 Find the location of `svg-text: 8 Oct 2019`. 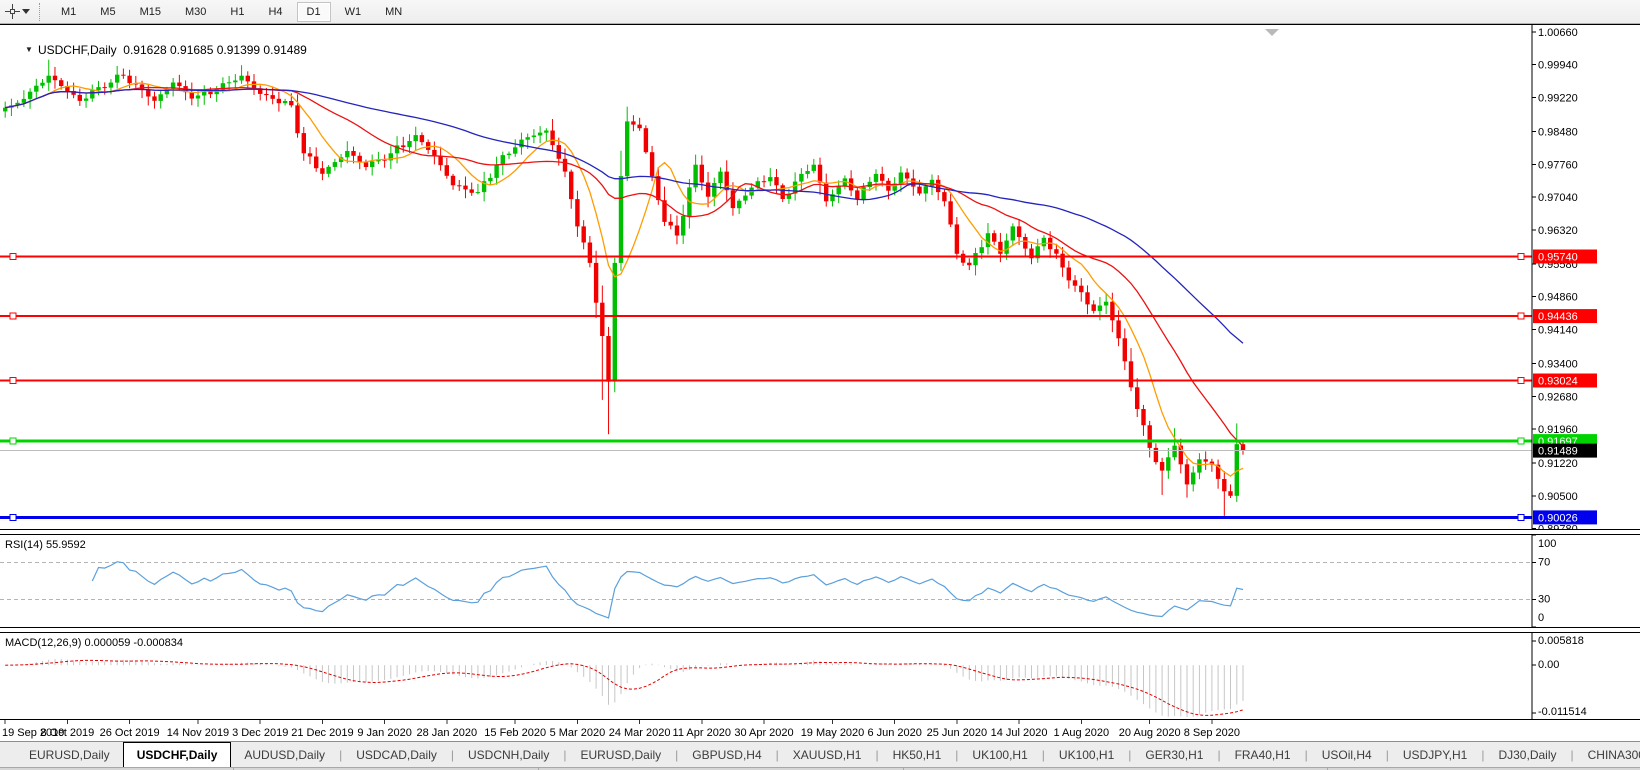

svg-text: 8 Oct 2019 is located at coordinates (67, 733).